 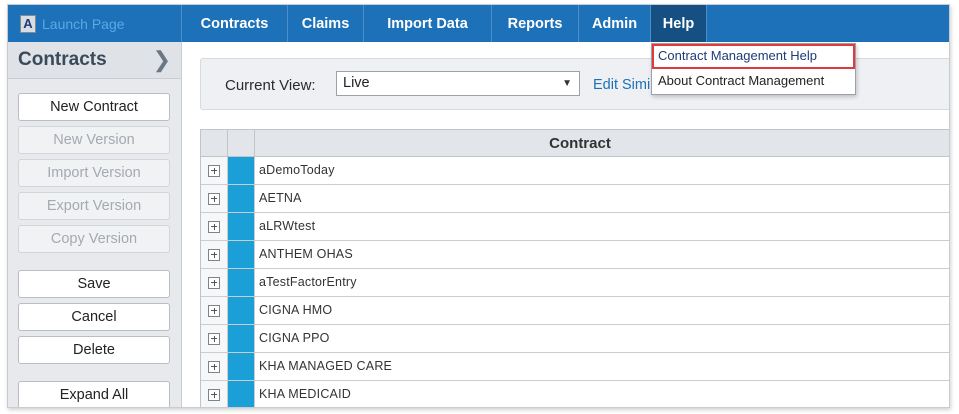 I want to click on new-contract-button: New Contract, so click(x=94, y=107).